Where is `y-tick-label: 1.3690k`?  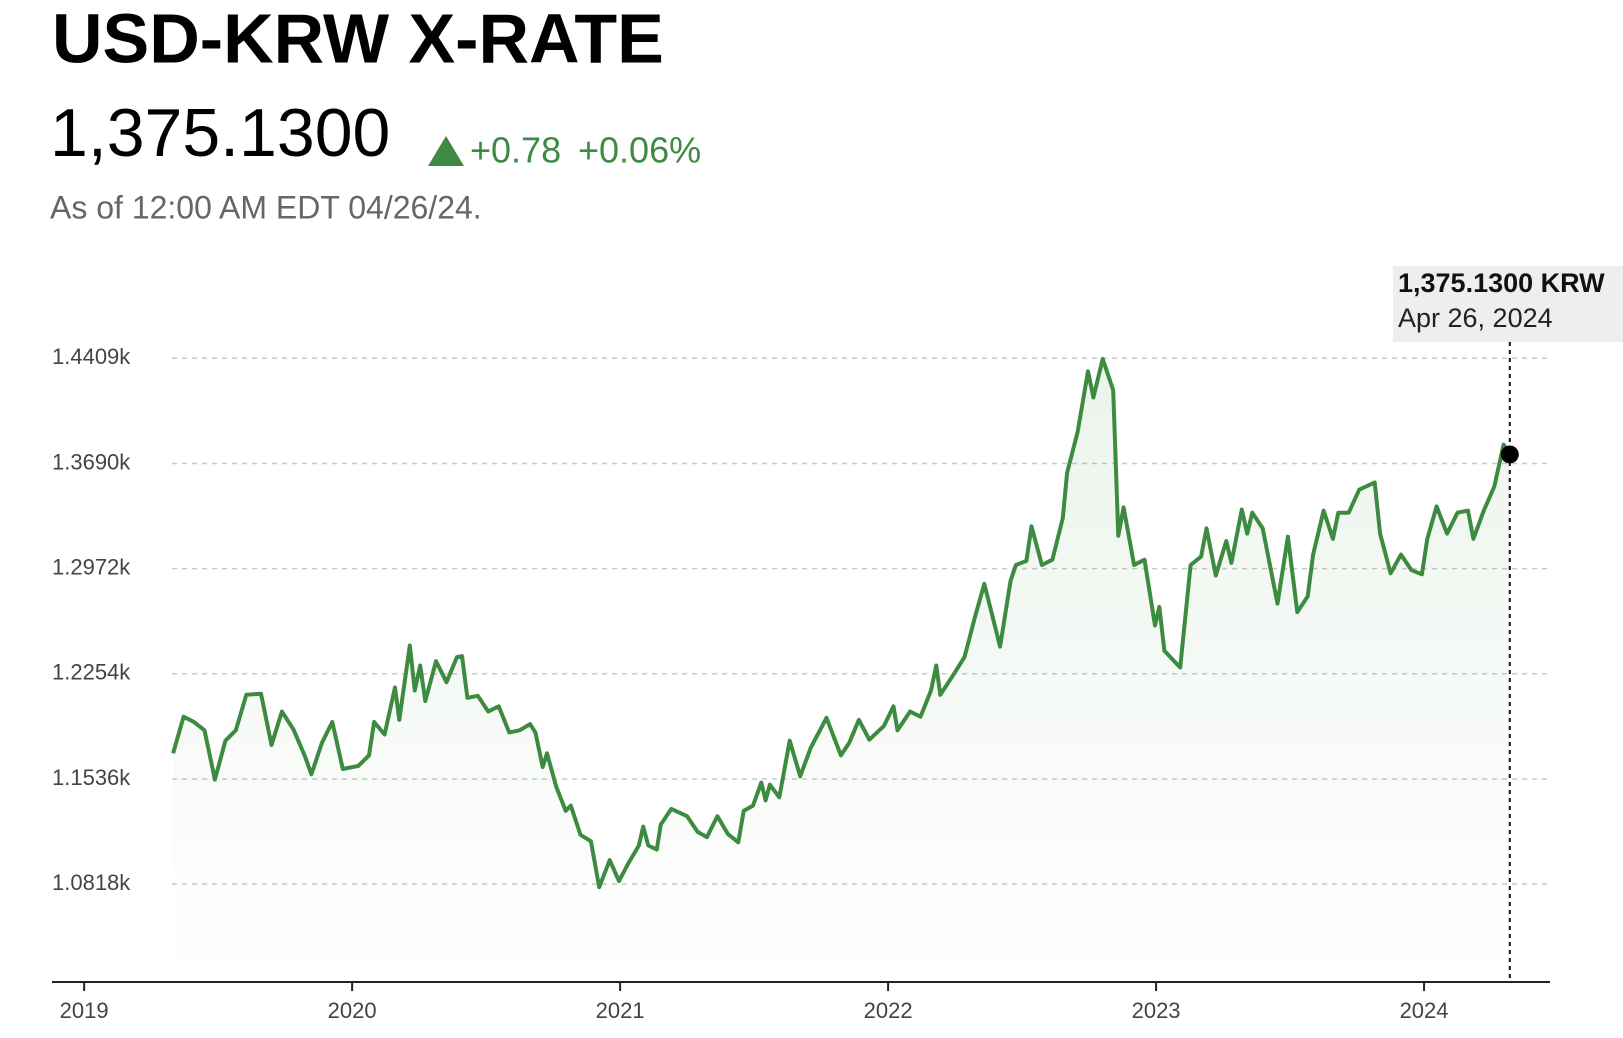 y-tick-label: 1.3690k is located at coordinates (91, 461).